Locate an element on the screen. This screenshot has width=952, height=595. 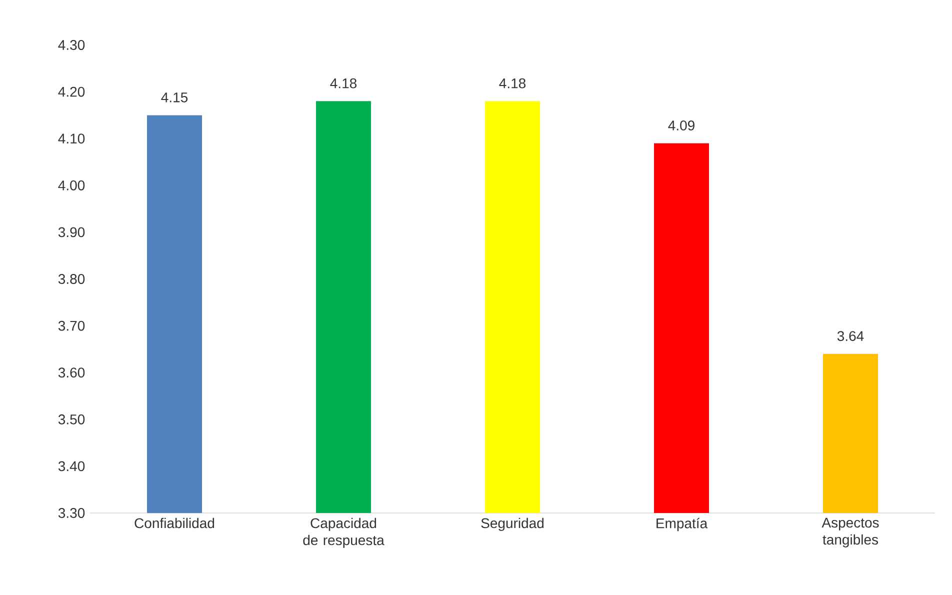
y-tick-label: 3.30 is located at coordinates (71, 513).